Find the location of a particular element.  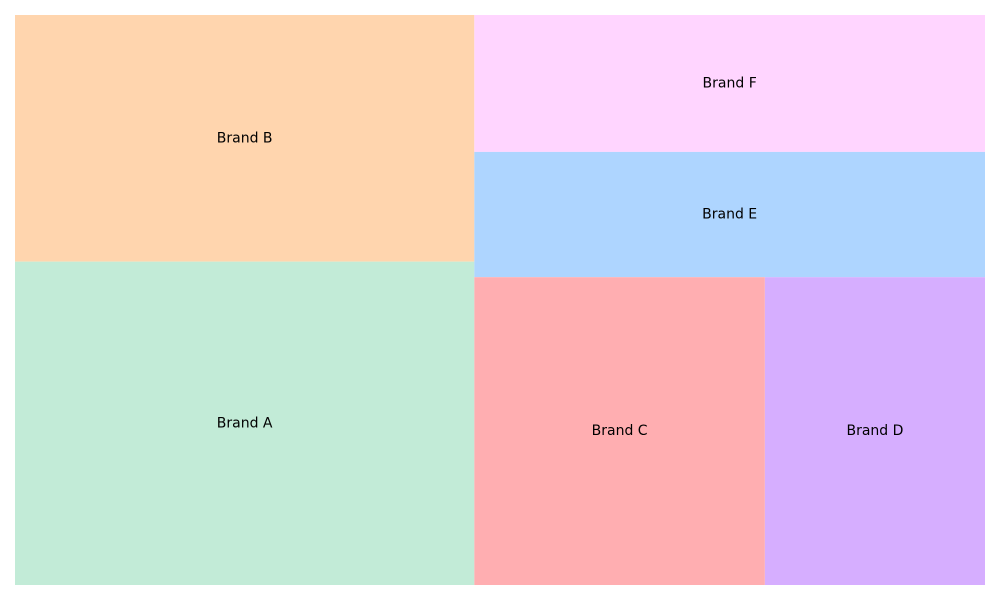

treemap-cell-brand-d is located at coordinates (874, 431).